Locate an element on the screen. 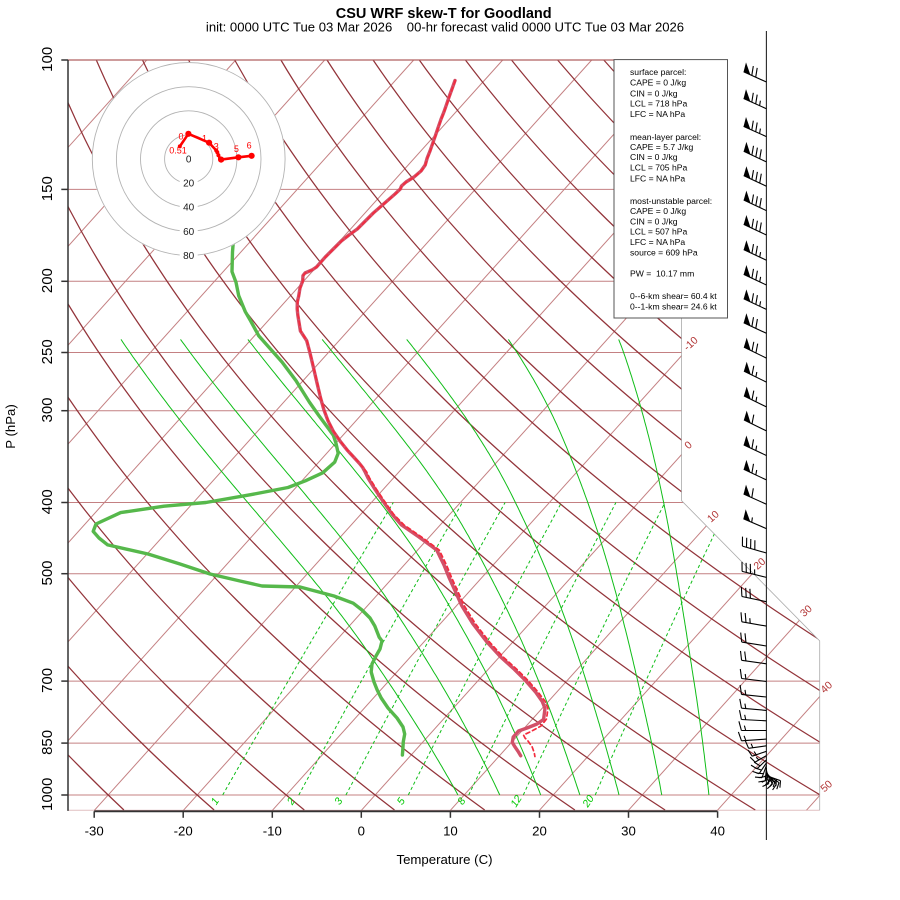 This screenshot has width=900, height=900. svg-text: -20 is located at coordinates (183, 831).